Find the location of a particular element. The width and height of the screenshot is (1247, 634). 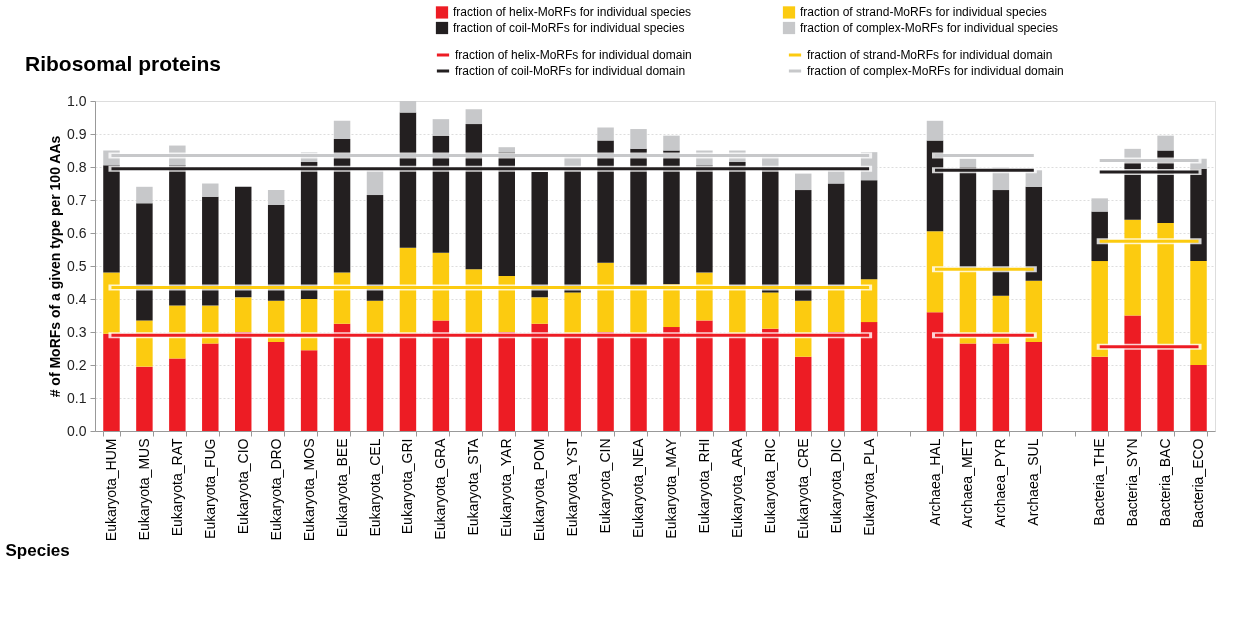

x-tick-label: Eukaryota_GRI is located at coordinates (407, 486).